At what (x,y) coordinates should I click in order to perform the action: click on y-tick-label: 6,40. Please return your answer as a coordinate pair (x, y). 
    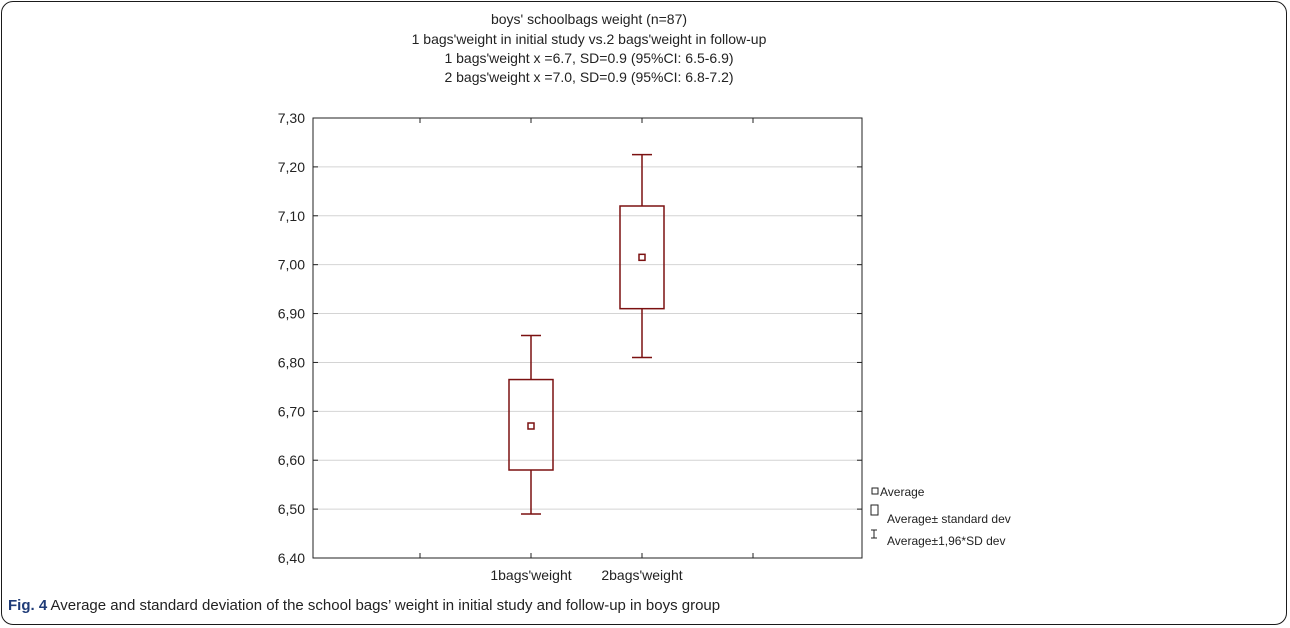
    Looking at the image, I should click on (291, 558).